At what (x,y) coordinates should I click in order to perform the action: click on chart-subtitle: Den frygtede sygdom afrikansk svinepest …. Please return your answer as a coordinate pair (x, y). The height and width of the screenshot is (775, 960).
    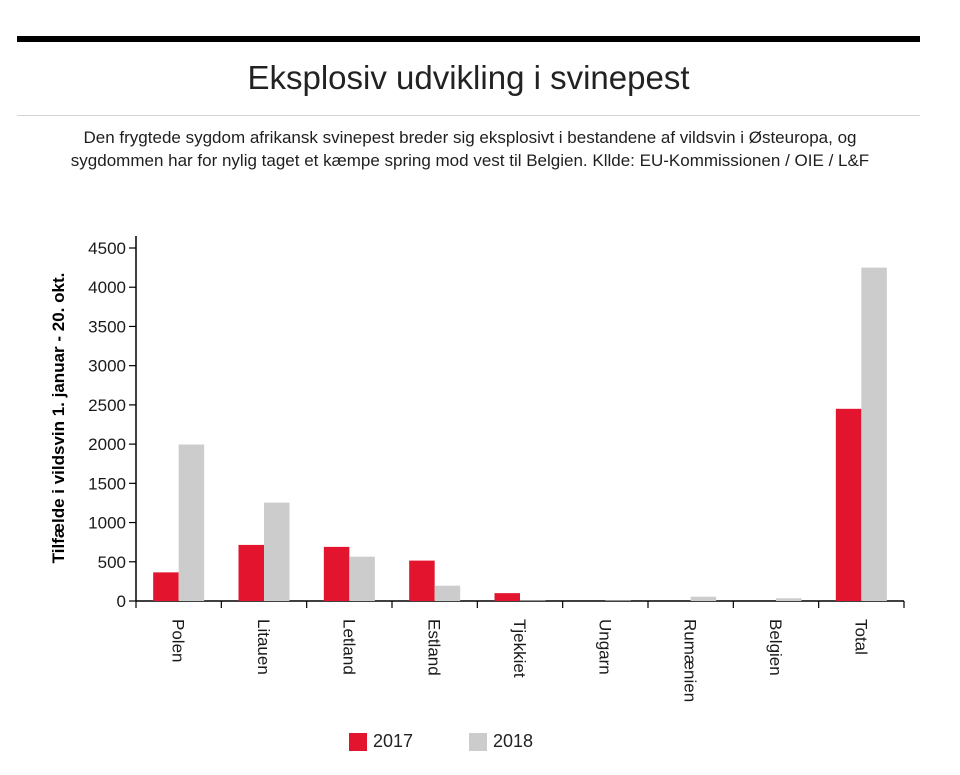
    Looking at the image, I should click on (470, 149).